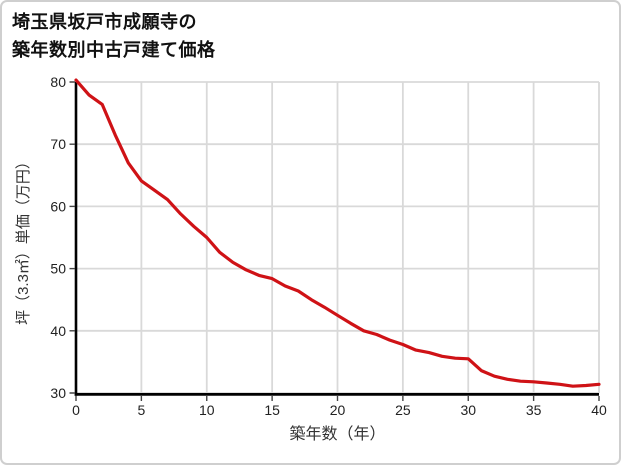 This screenshot has width=621, height=465. Describe the element at coordinates (207, 410) in the screenshot. I see `x-tick-label: 10` at that location.